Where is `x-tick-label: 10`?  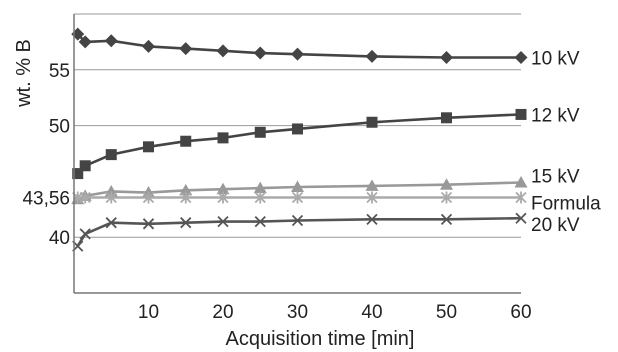
x-tick-label: 10 is located at coordinates (148, 312).